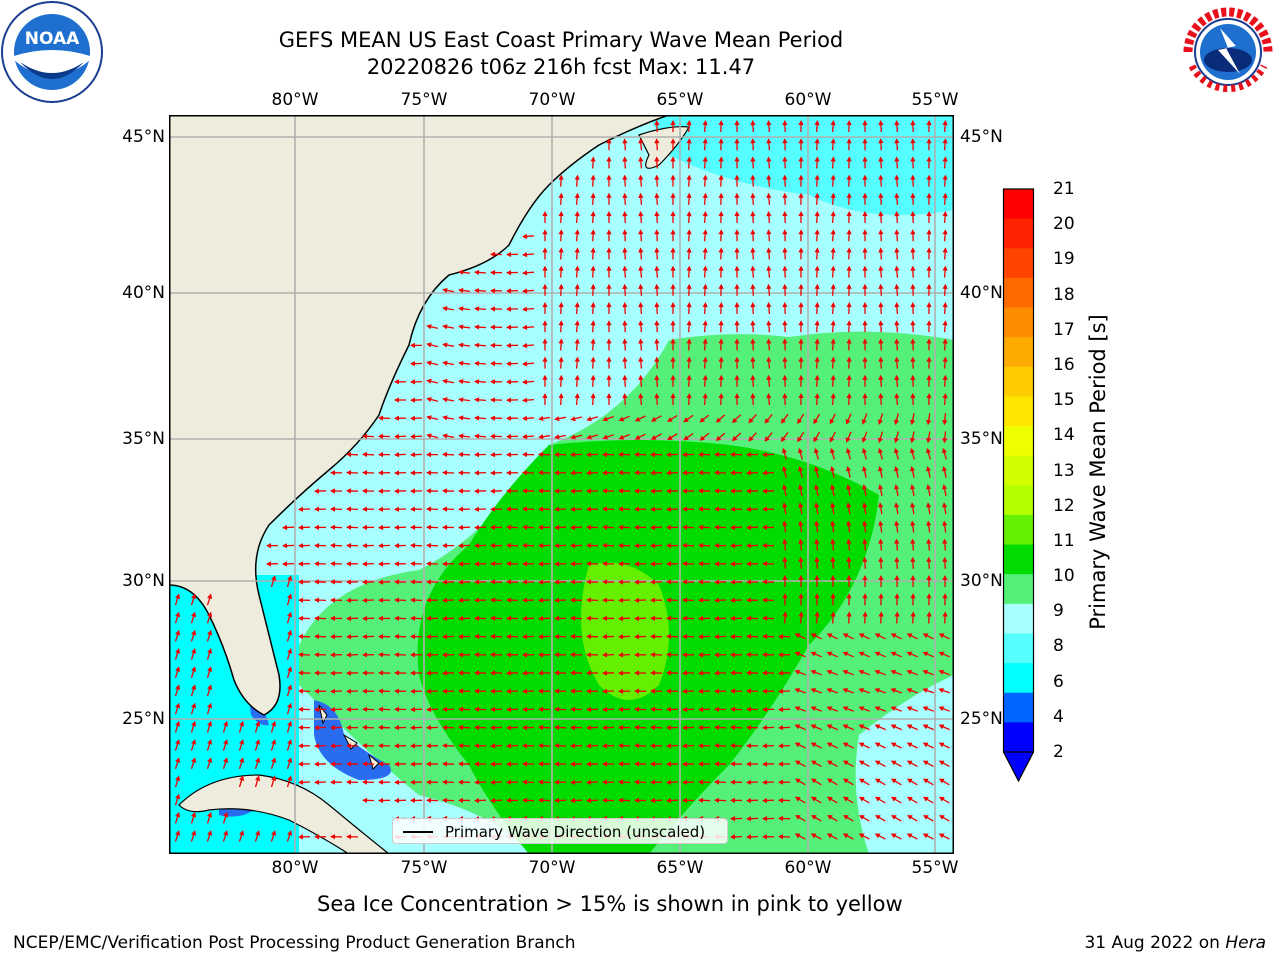  What do you see at coordinates (143, 293) in the screenshot?
I see `lat-tick-left-40n: 40°N` at bounding box center [143, 293].